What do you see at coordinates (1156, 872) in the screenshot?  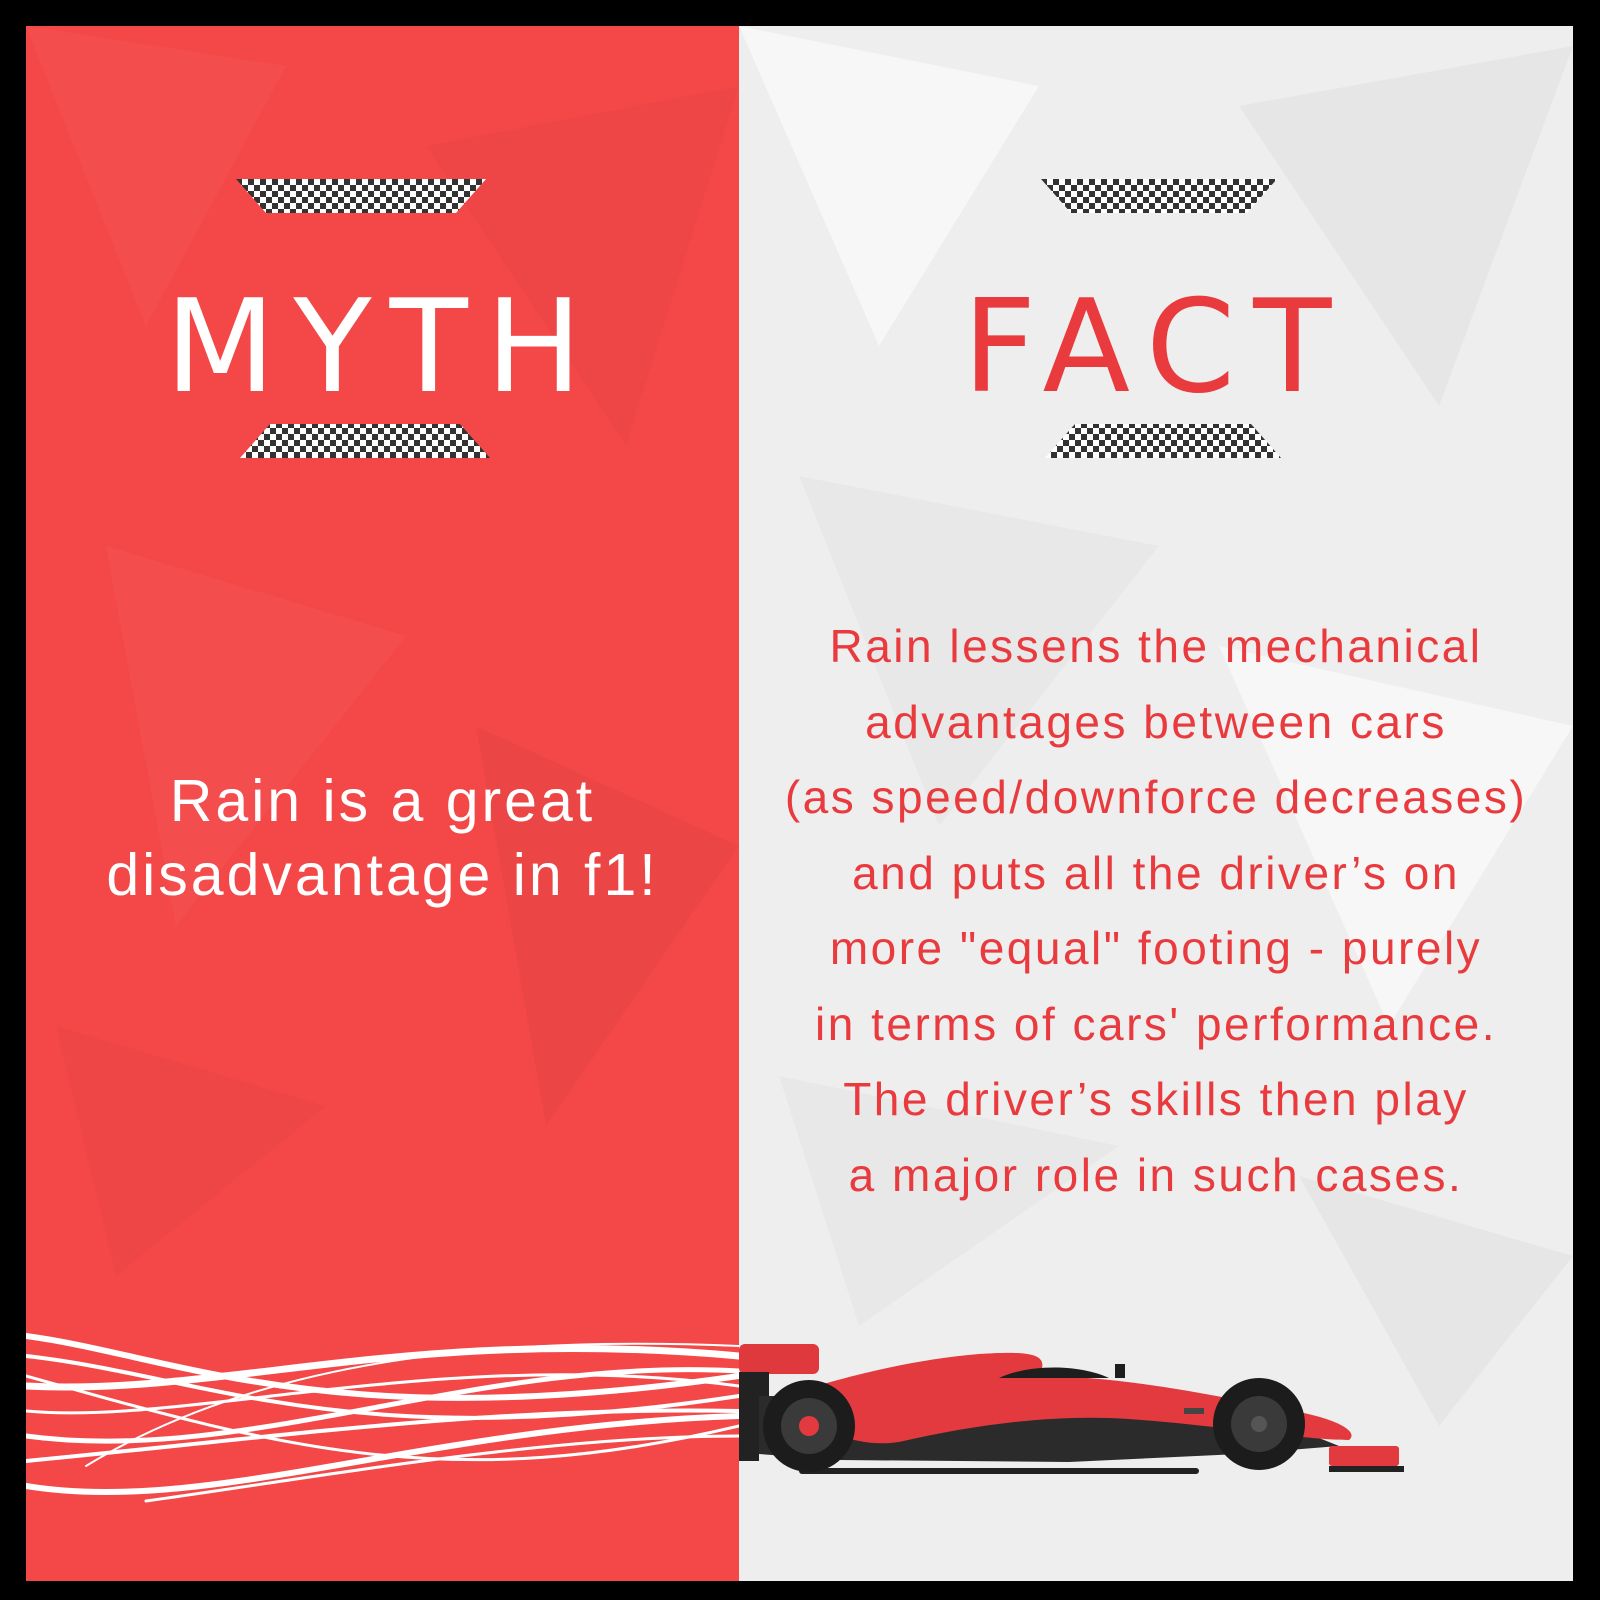 I see `fact-line: and puts all the driver’s on` at bounding box center [1156, 872].